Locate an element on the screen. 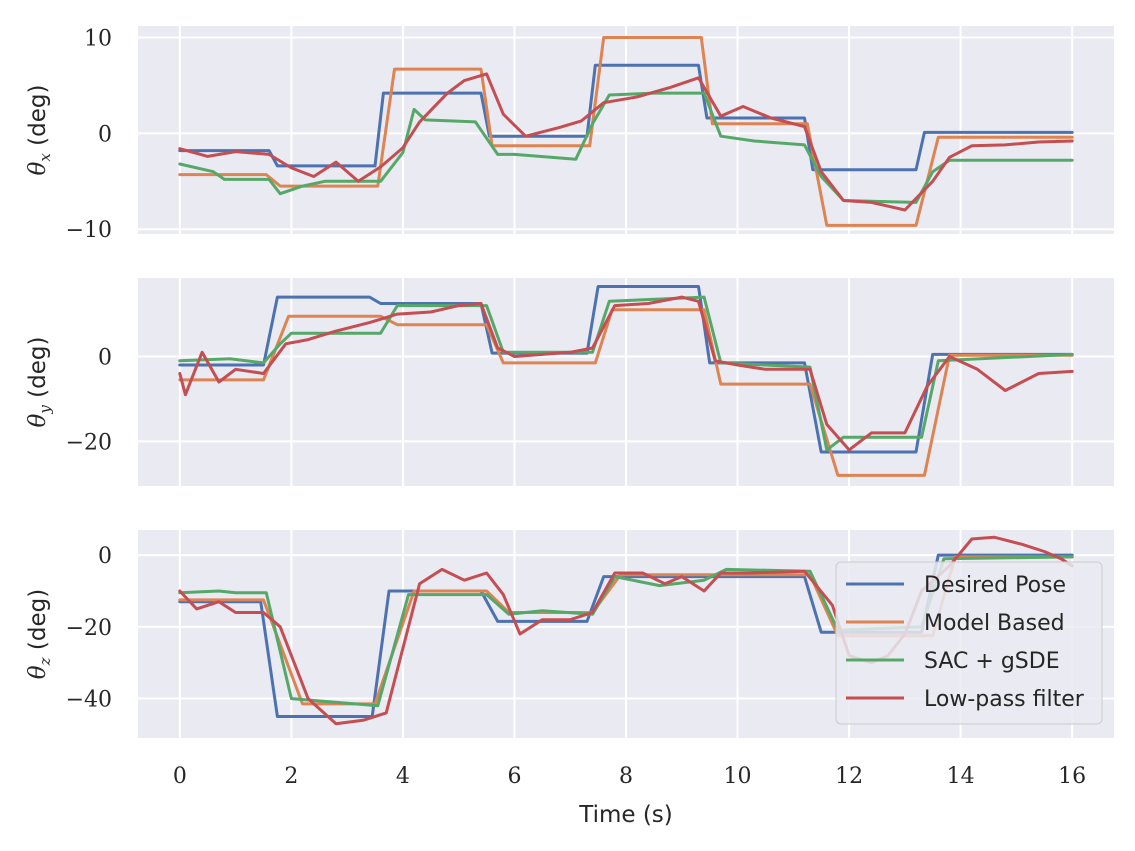 This screenshot has width=1135, height=851. y-tick-label: 10 is located at coordinates (98, 39).